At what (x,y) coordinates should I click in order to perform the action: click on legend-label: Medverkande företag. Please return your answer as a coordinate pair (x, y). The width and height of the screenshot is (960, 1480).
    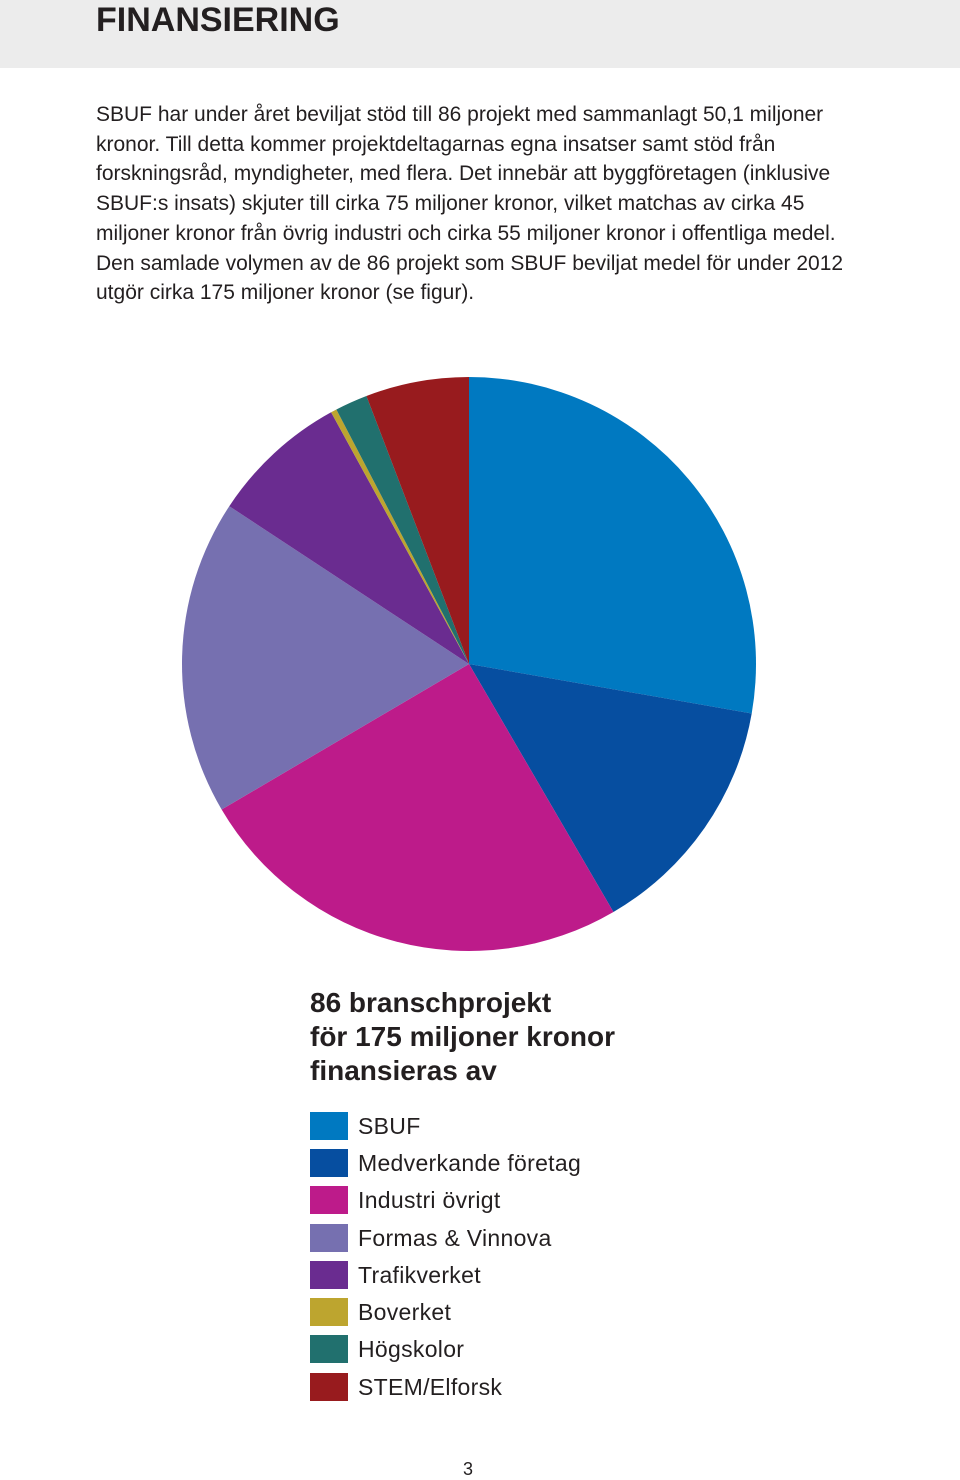
    Looking at the image, I should click on (470, 1162).